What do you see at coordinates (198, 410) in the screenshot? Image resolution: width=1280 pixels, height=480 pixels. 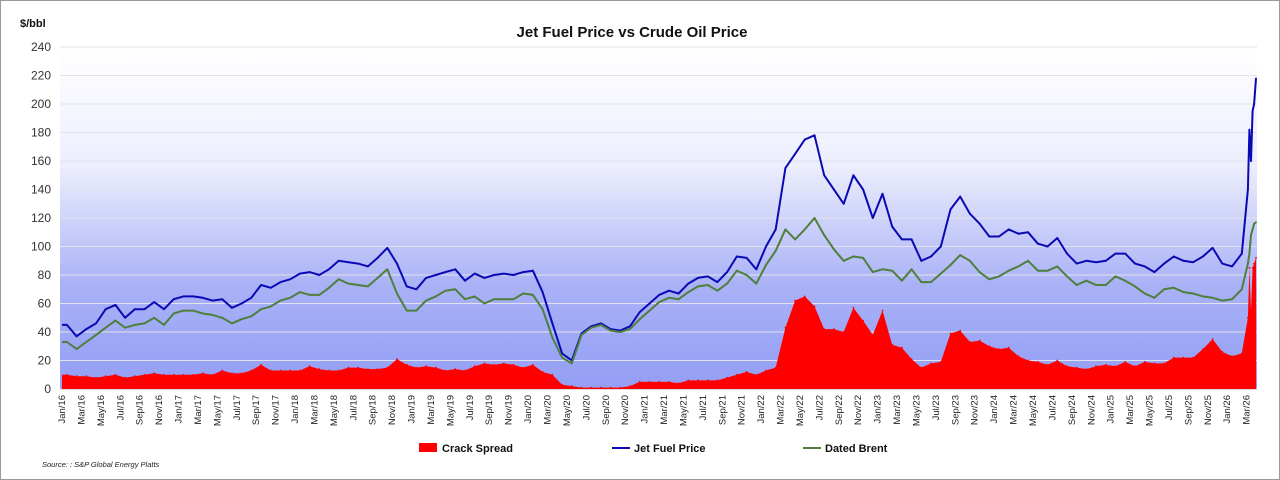 I see `x-tick-label: Mar/17` at bounding box center [198, 410].